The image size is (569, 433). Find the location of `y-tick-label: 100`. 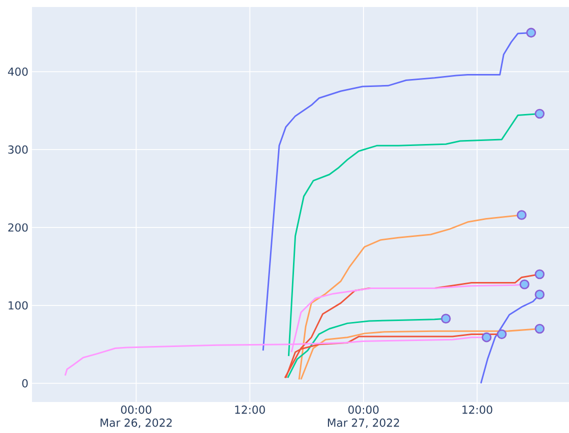

y-tick-label: 100 is located at coordinates (18, 305).